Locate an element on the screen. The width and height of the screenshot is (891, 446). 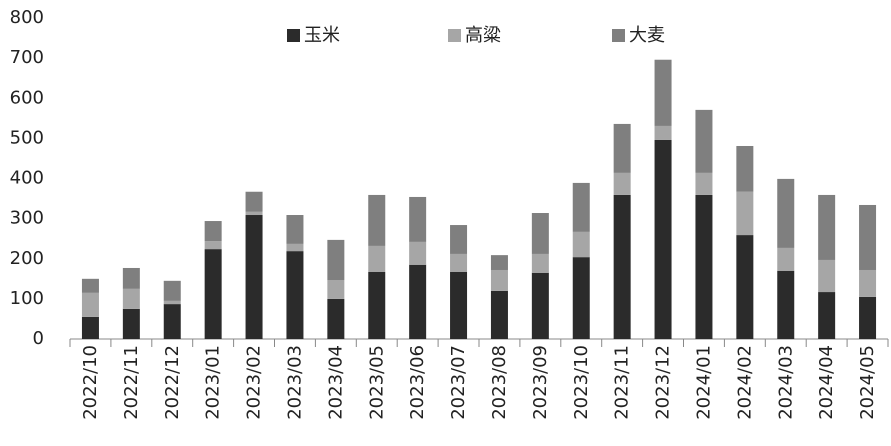
x-tick-label: 2023/08 is located at coordinates (499, 382).